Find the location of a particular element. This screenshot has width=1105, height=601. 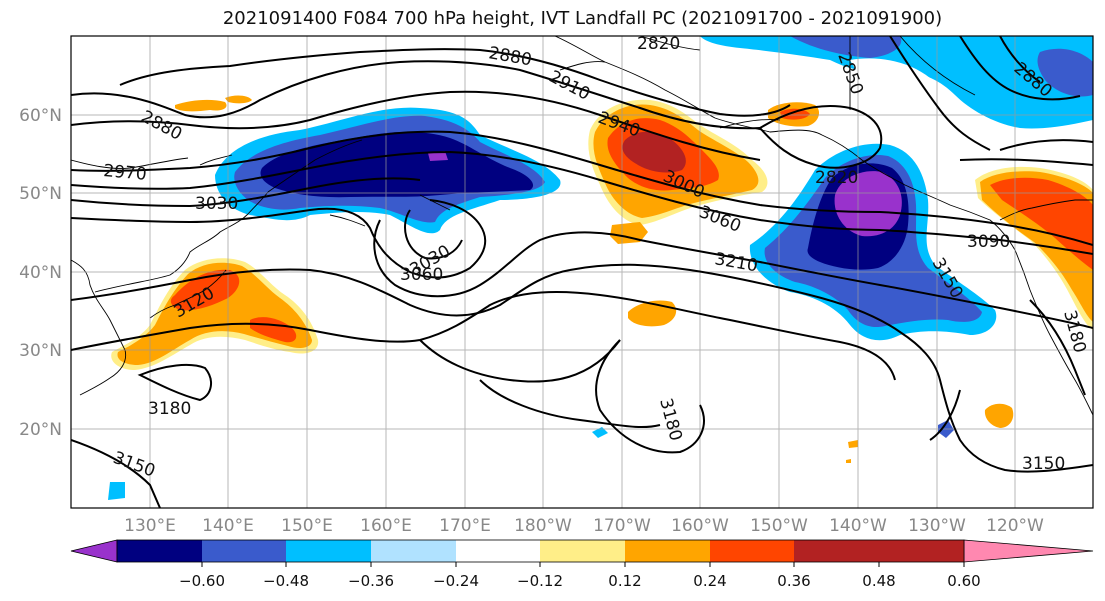

negative-region-goa-peak is located at coordinates (868, 204).